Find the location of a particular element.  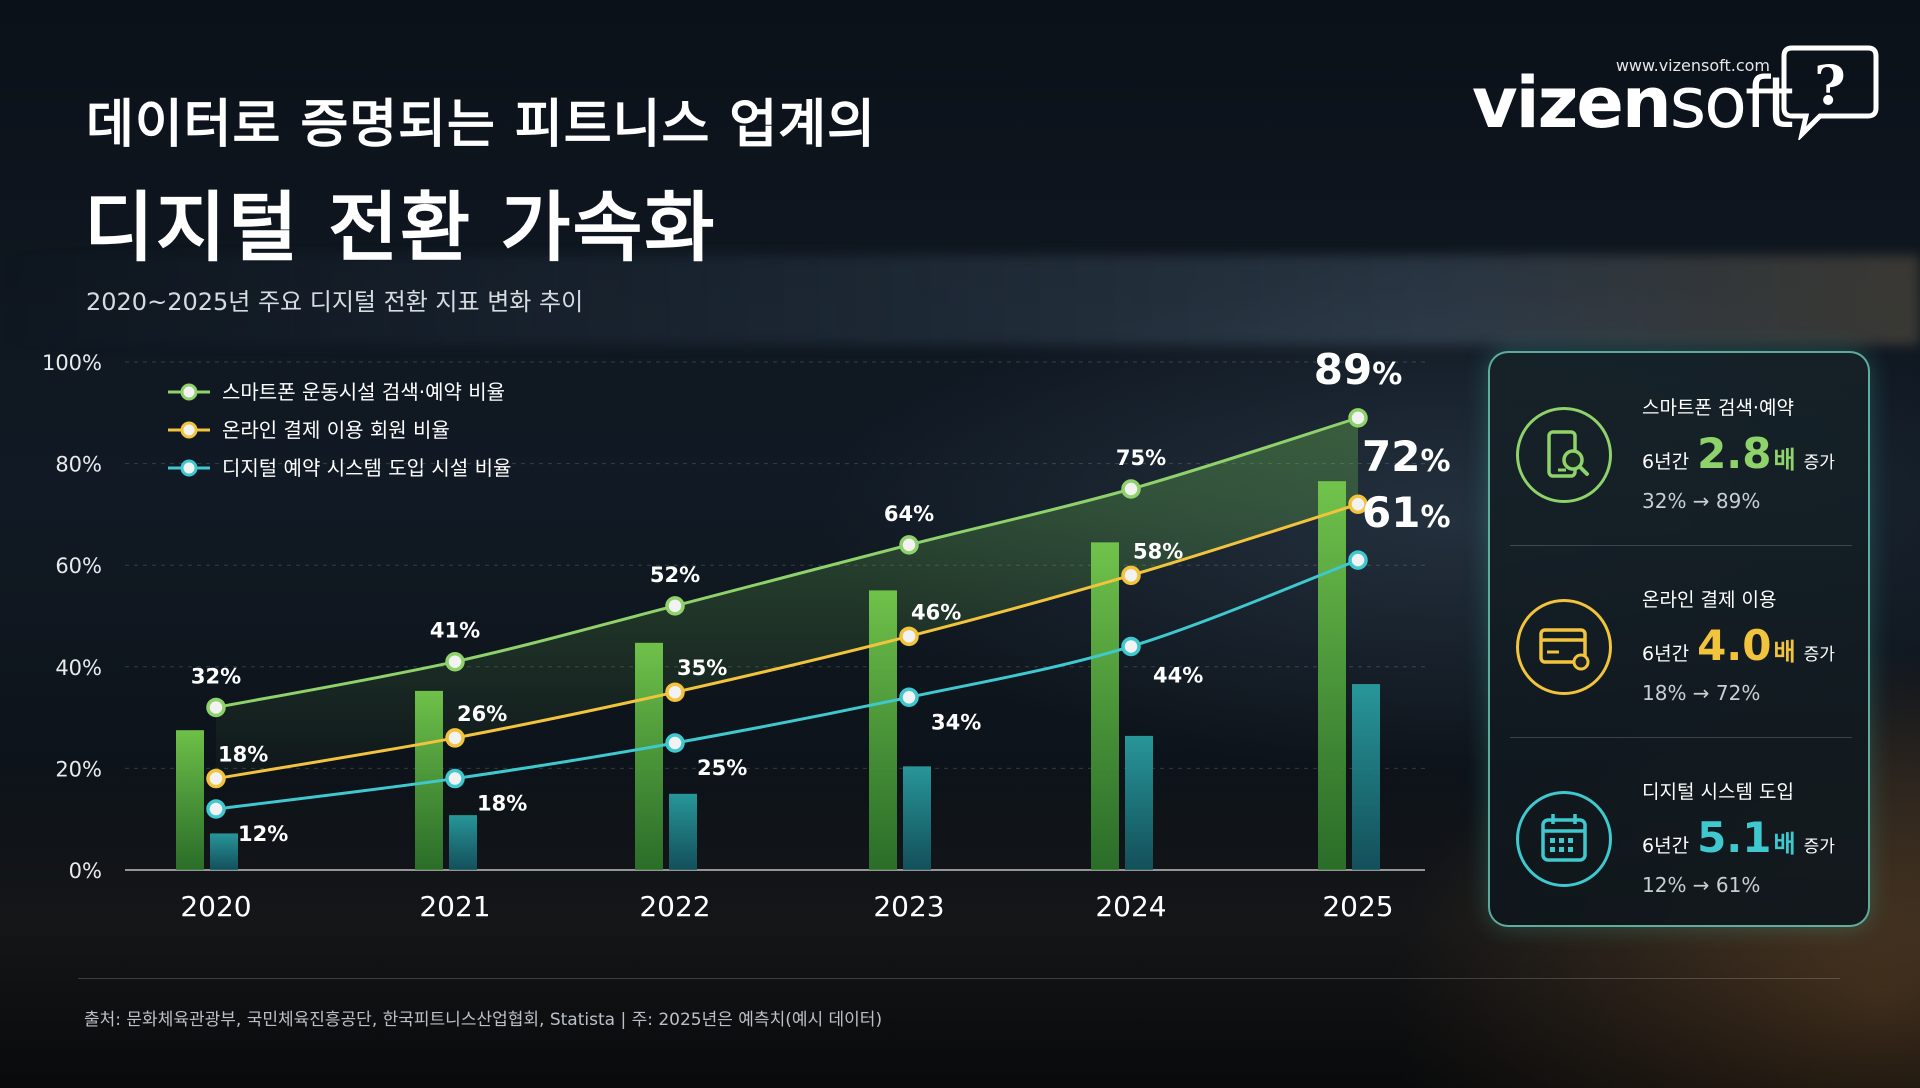

kpi-range: 12% → 61% is located at coordinates (1701, 885).